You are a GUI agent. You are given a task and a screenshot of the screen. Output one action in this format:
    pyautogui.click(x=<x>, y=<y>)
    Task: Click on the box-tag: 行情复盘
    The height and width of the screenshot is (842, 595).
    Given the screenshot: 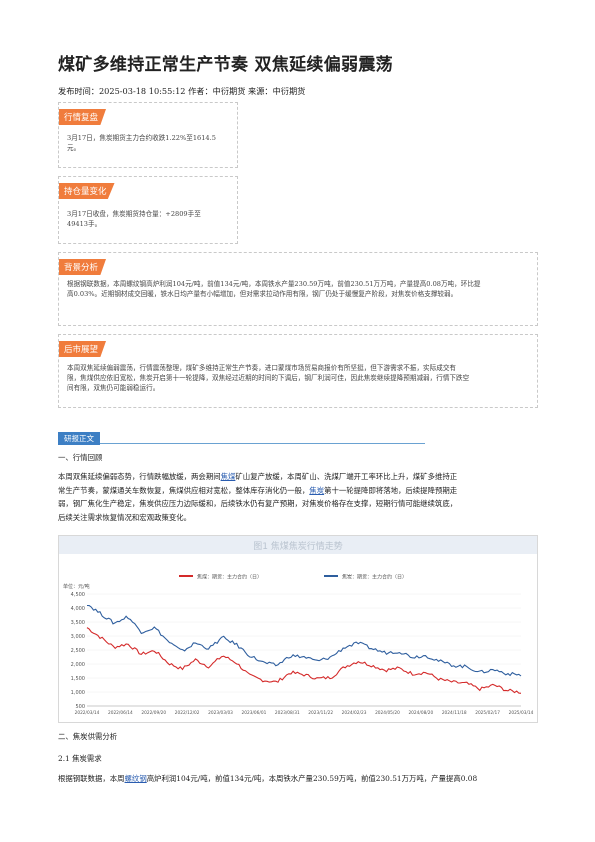 What is the action you would take?
    pyautogui.click(x=83, y=117)
    